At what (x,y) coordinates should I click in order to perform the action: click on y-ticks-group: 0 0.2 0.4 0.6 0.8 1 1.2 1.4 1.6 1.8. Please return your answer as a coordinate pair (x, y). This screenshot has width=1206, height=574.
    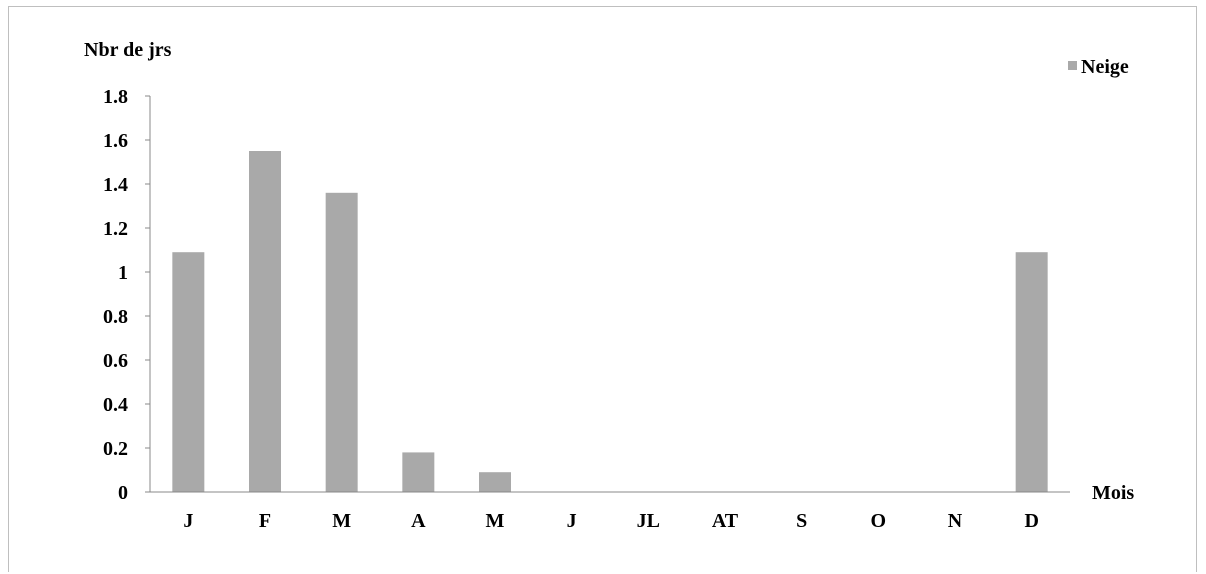
    Looking at the image, I should click on (126, 295).